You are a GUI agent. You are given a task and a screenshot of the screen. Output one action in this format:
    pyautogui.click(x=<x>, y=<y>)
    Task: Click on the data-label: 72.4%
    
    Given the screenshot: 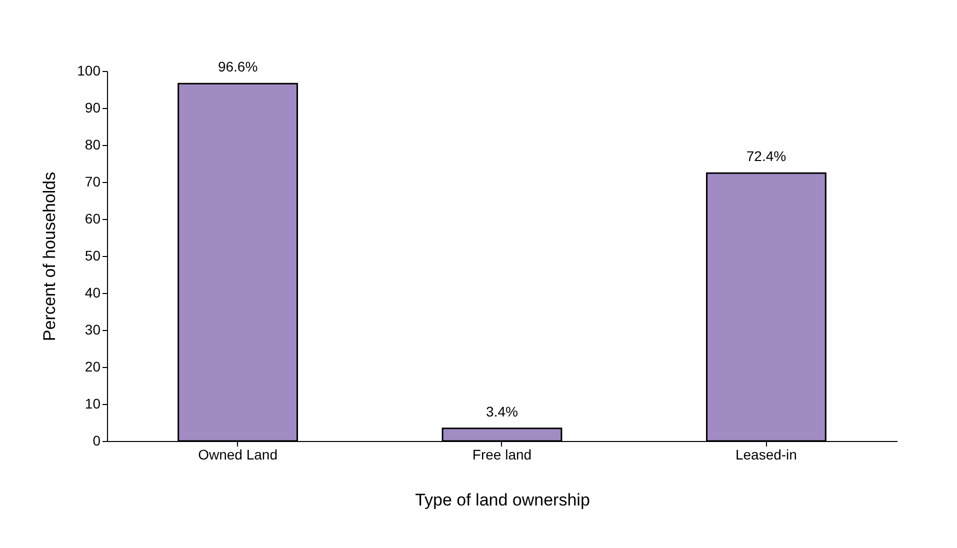 What is the action you would take?
    pyautogui.click(x=766, y=156)
    